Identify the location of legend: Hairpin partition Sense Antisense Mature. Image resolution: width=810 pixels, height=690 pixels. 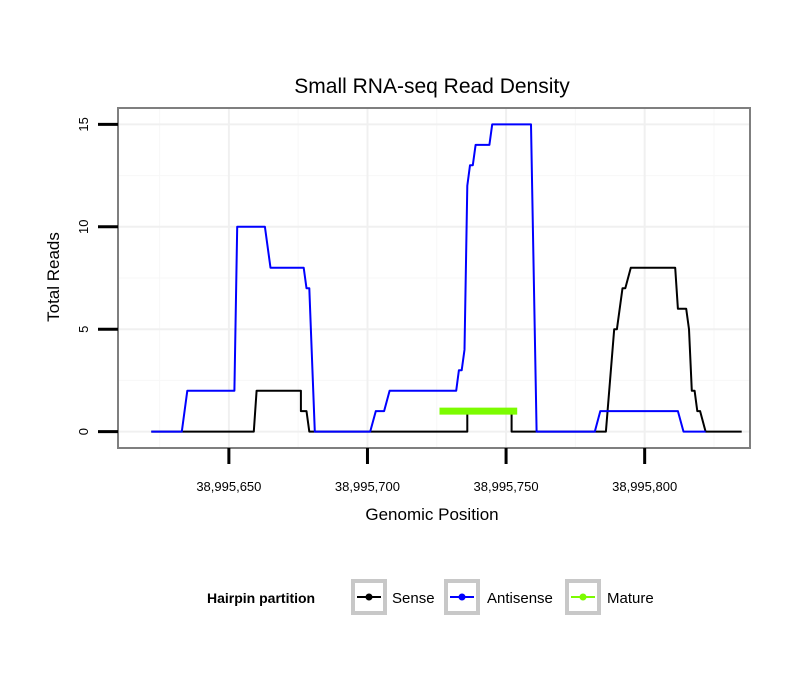
(430, 597).